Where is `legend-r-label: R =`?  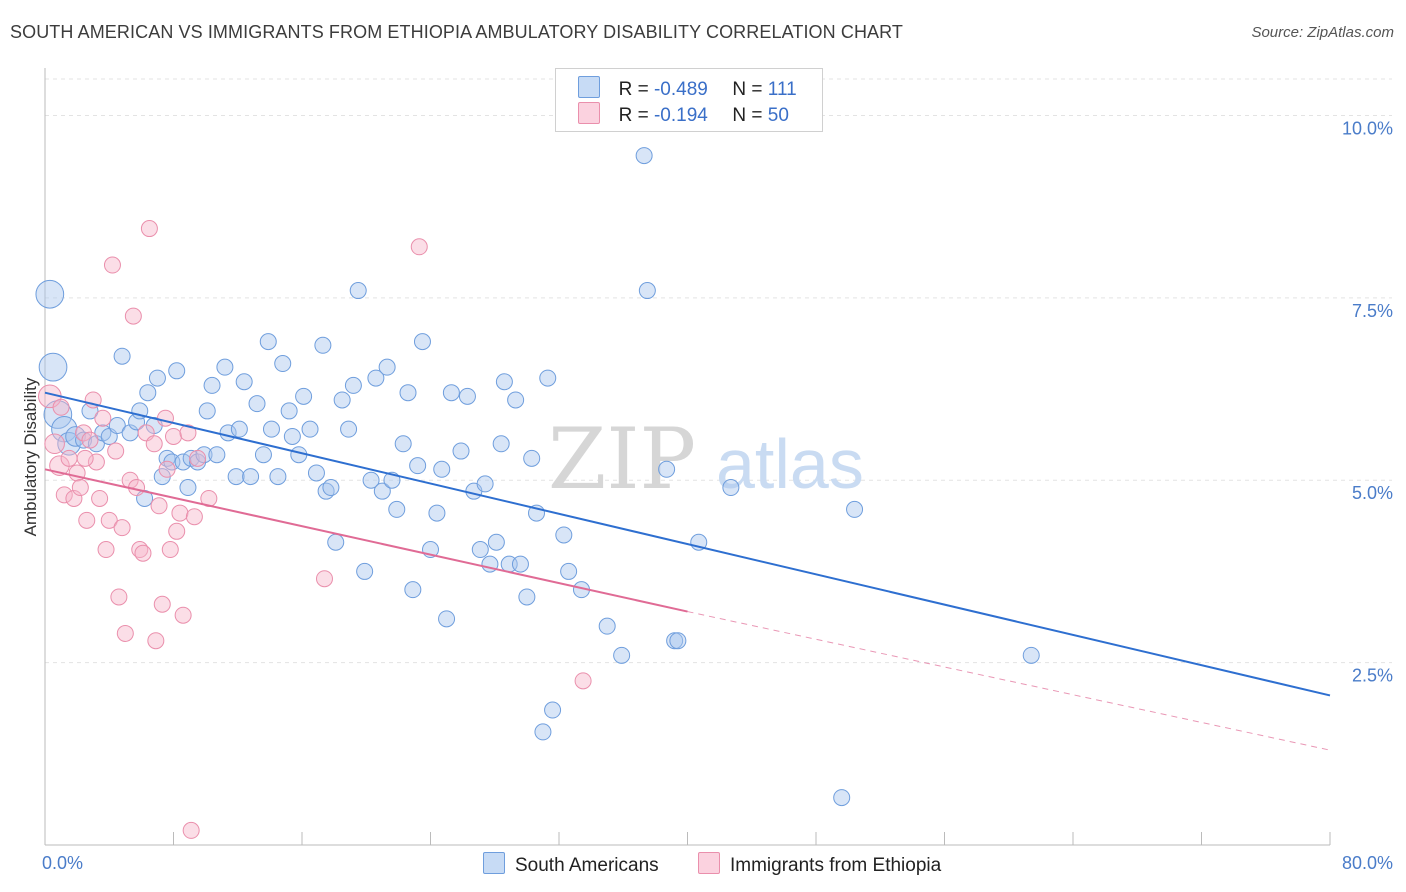 legend-r-label: R = is located at coordinates (633, 89).